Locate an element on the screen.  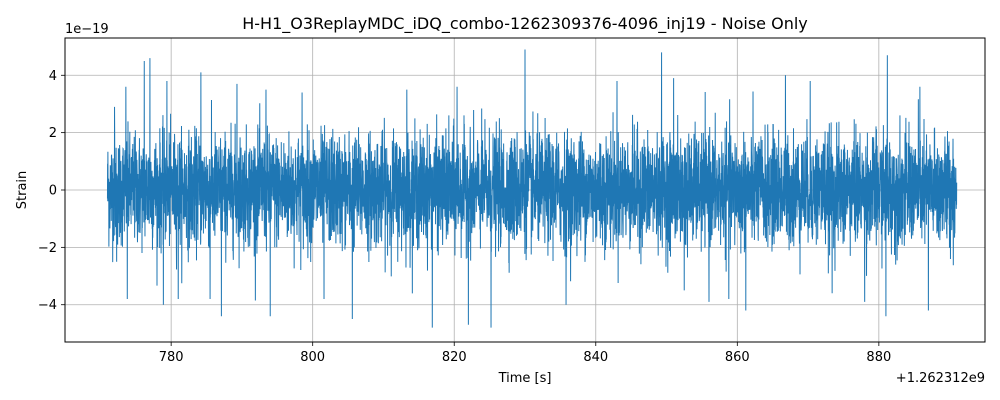
y-axis-scale-label: 1e−19 is located at coordinates (87, 29).